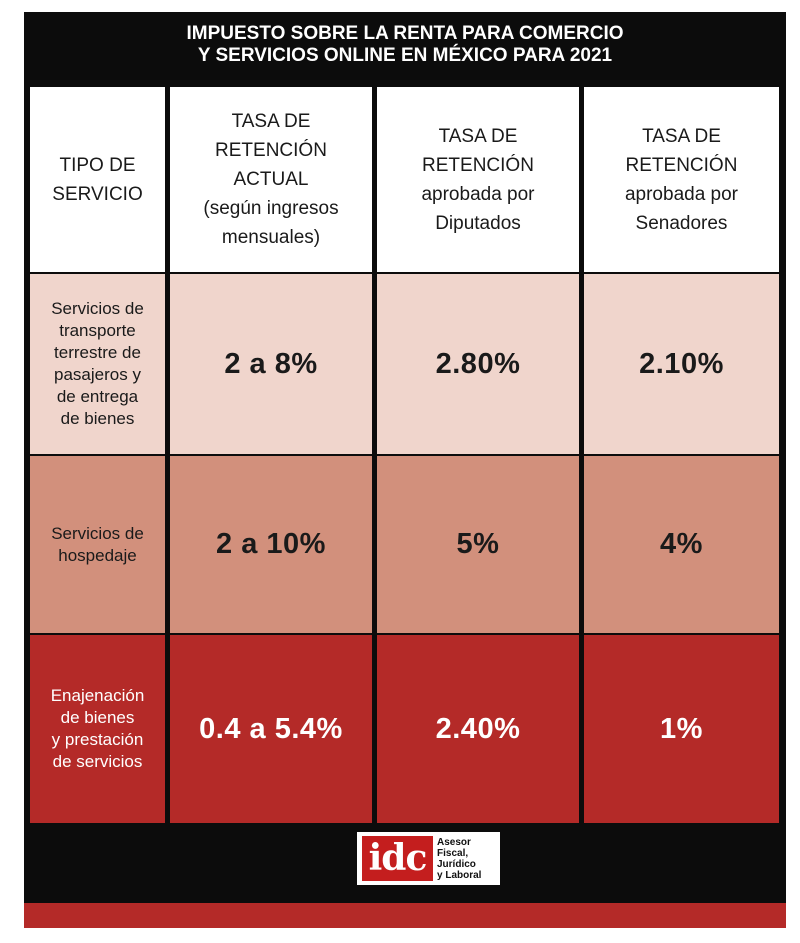  Describe the element at coordinates (681, 544) in the screenshot. I see `row-2-tasa-senadores: 4%` at that location.